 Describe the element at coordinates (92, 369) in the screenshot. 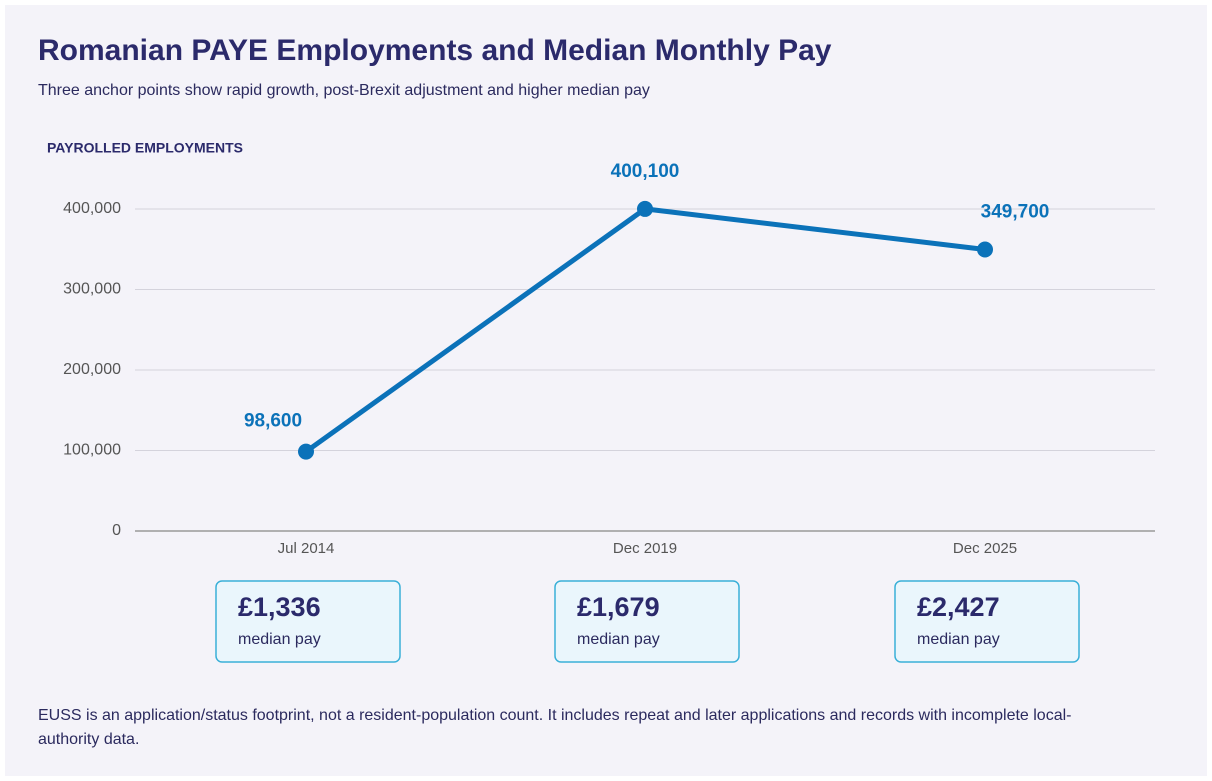

I see `y-tick-label: 200,000` at that location.